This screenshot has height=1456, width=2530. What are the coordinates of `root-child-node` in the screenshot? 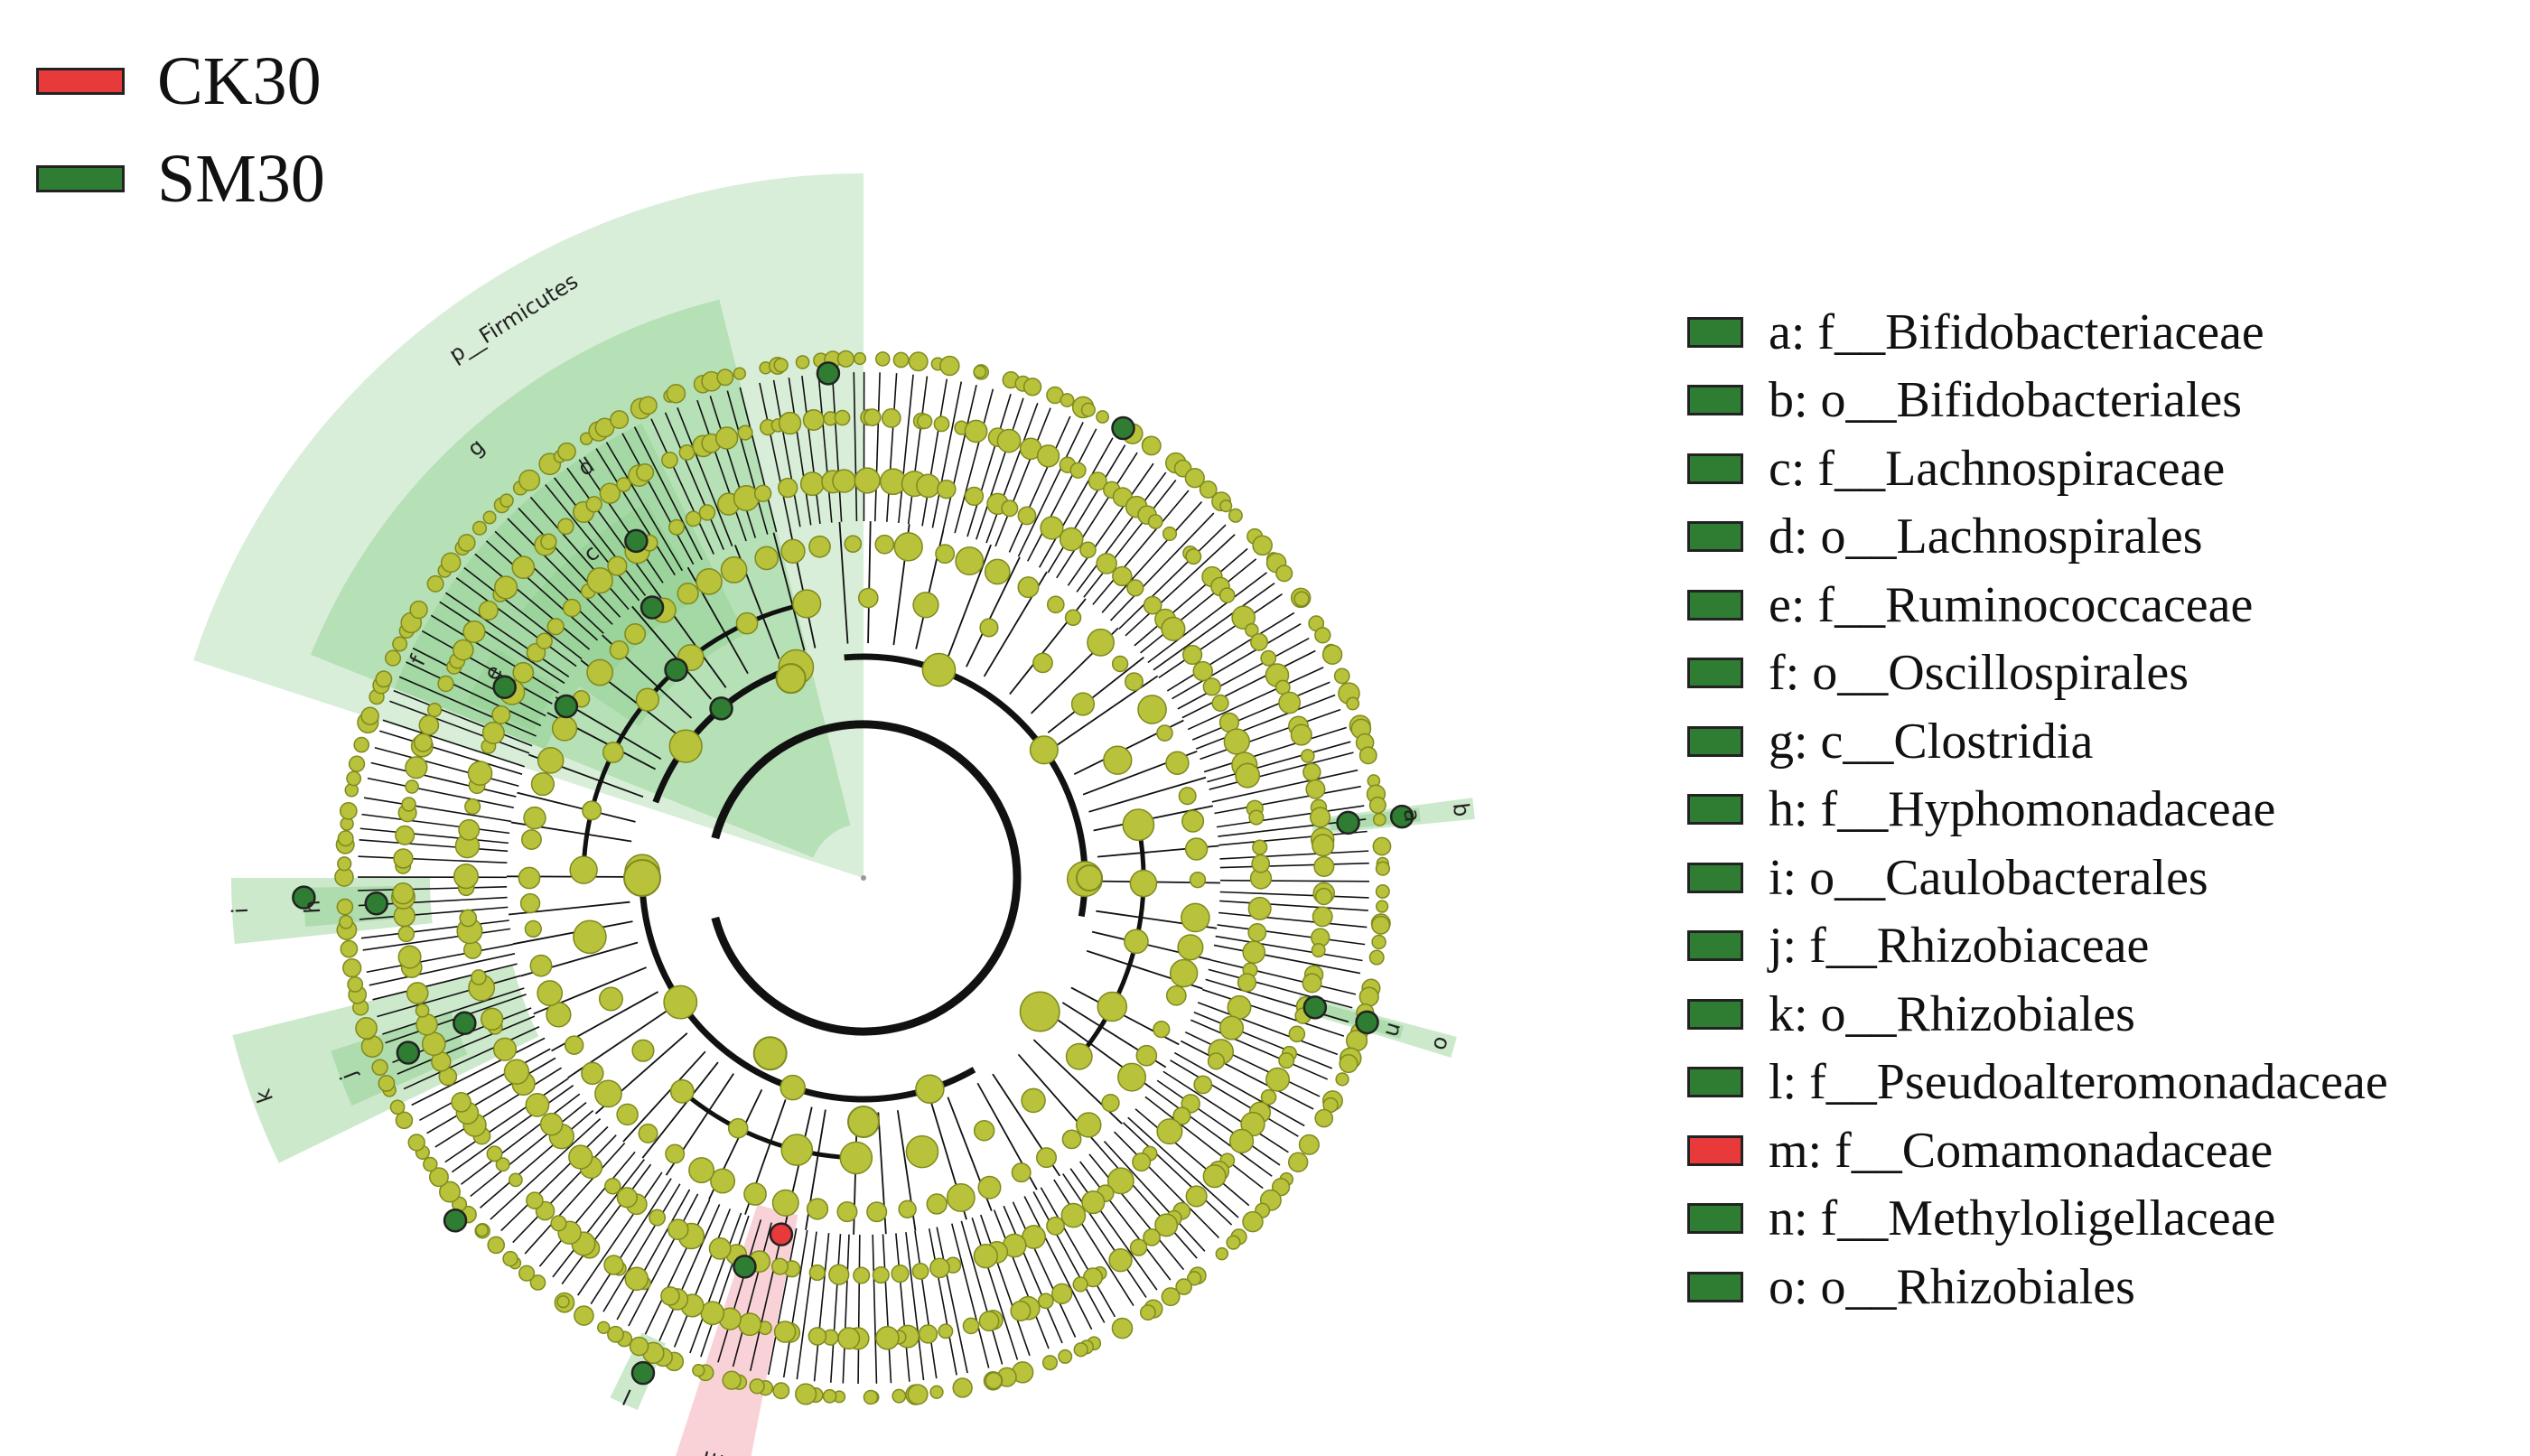 It's located at (770, 1053).